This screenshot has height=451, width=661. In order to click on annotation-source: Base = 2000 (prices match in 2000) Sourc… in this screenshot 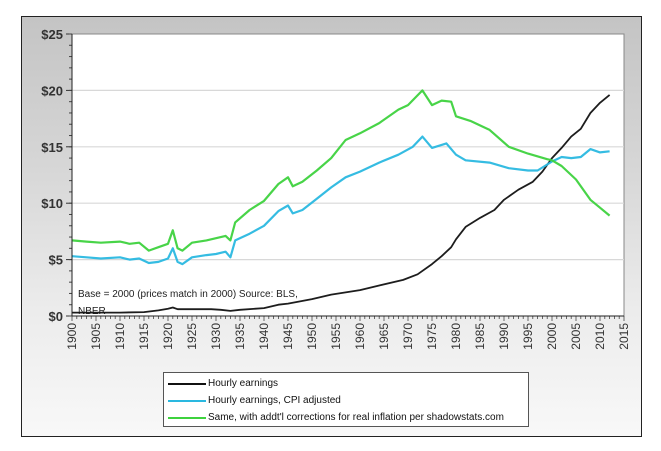, I will do `click(188, 294)`.